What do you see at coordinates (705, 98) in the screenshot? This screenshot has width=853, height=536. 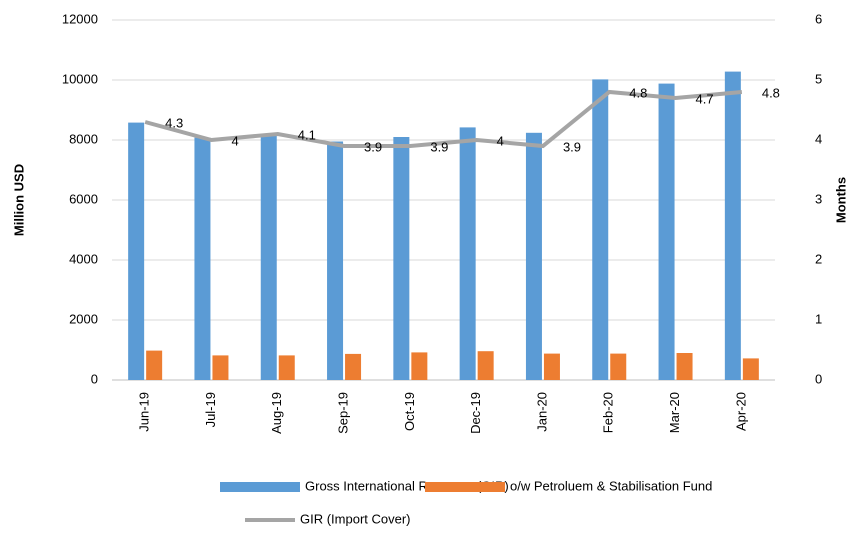 I see `data-label: 4.7` at bounding box center [705, 98].